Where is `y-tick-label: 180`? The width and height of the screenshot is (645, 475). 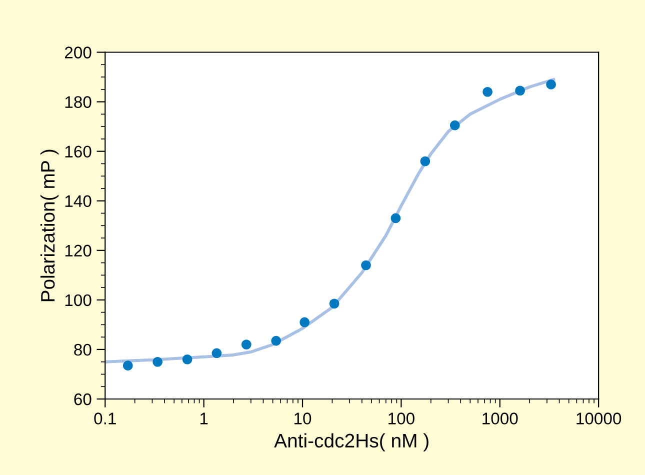
y-tick-label: 180 is located at coordinates (78, 102).